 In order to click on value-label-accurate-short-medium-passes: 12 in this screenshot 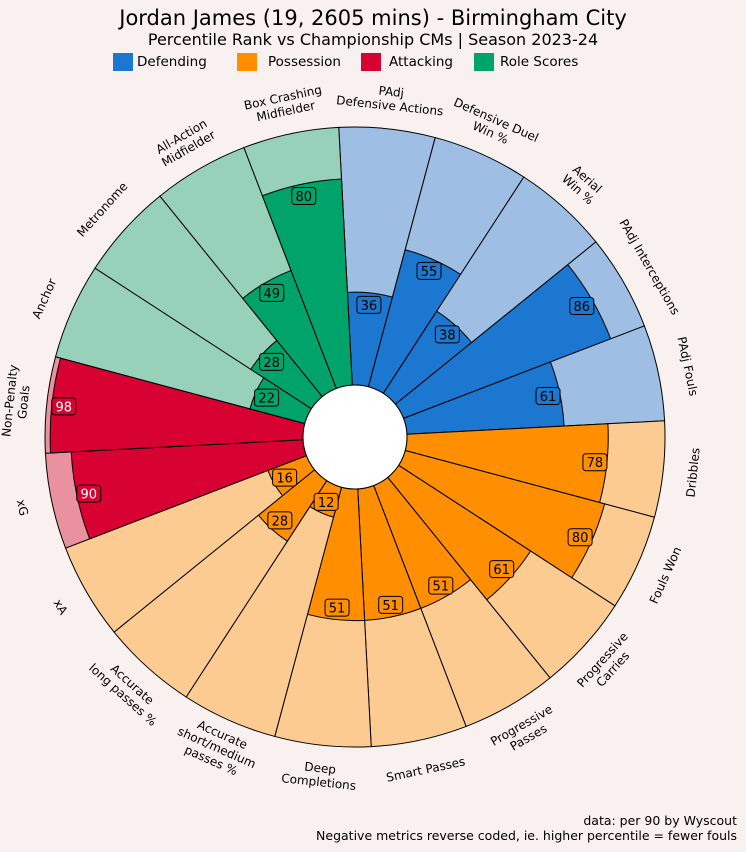, I will do `click(326, 503)`.